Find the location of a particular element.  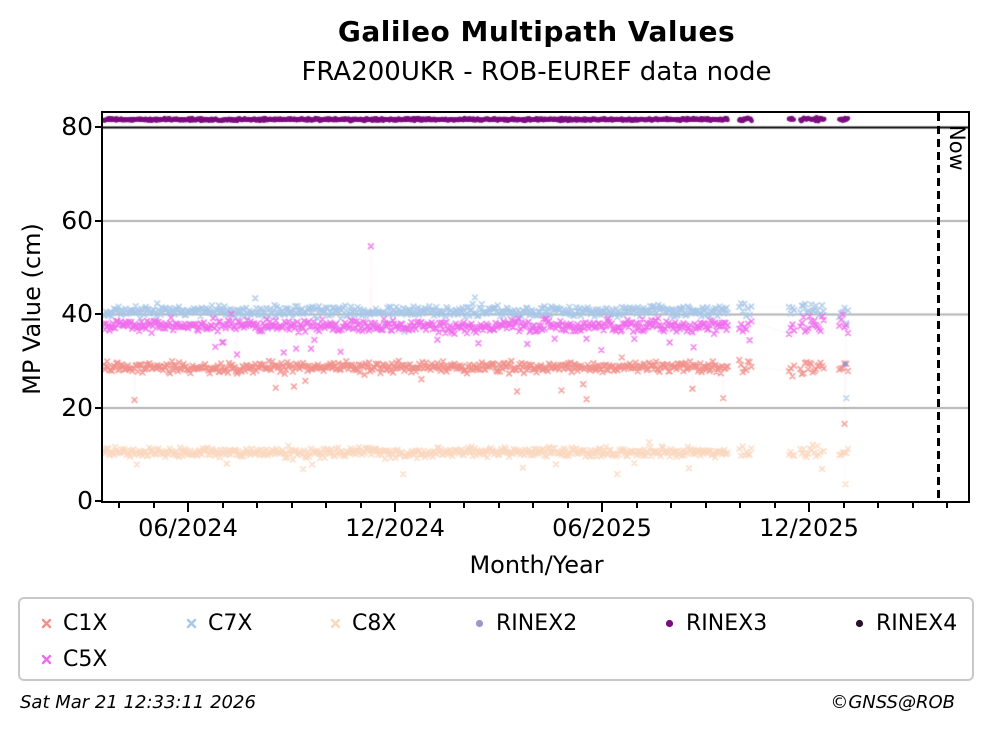

legend-item-rinex4: RINEX4 is located at coordinates (912, 623).